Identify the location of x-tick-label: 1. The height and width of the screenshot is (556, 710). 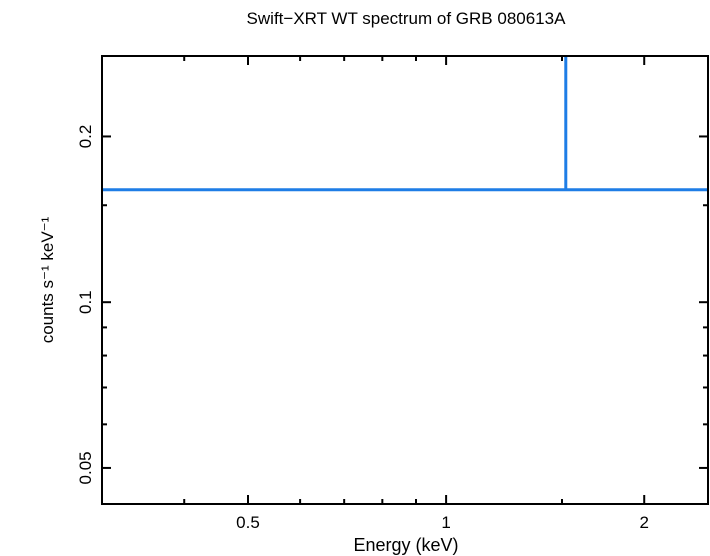
(445, 522).